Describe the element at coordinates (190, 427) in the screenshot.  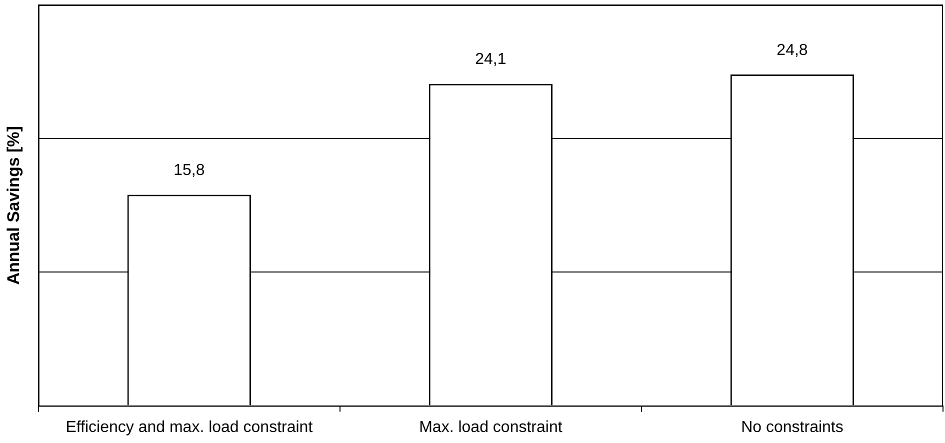
I see `x-tick-label: Efficiency and max. load constraint` at that location.